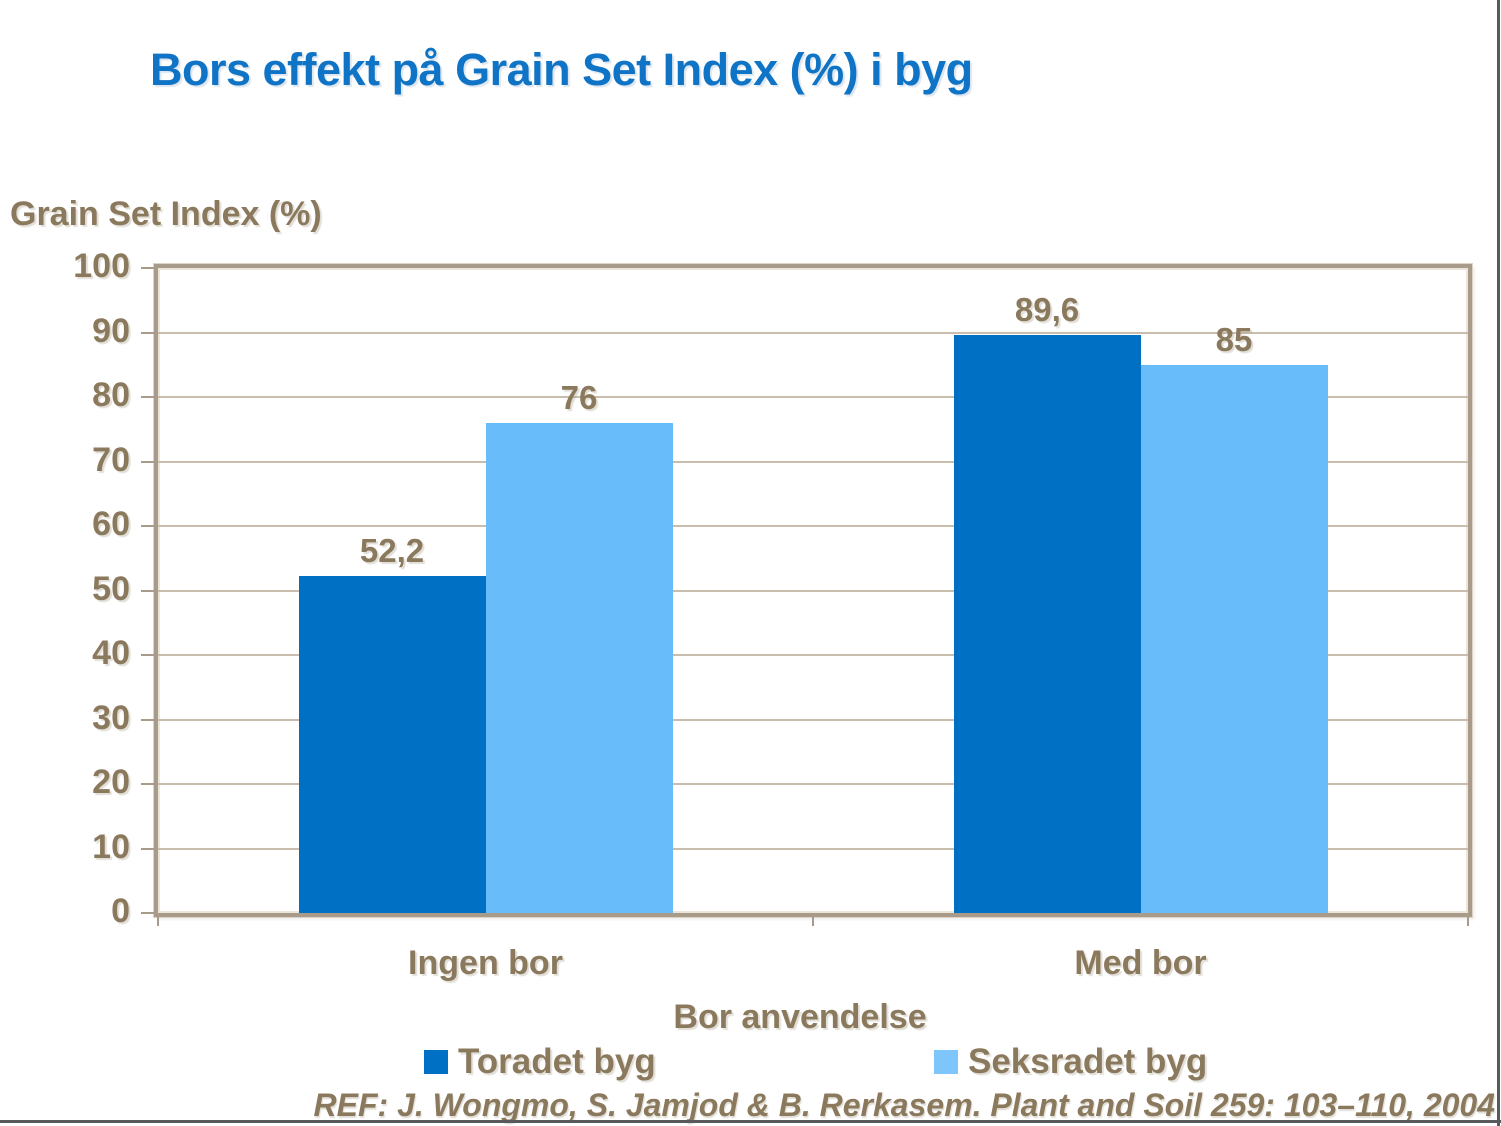 Image resolution: width=1501 pixels, height=1126 pixels. What do you see at coordinates (392, 551) in the screenshot?
I see `bar-value-label: 52,2` at bounding box center [392, 551].